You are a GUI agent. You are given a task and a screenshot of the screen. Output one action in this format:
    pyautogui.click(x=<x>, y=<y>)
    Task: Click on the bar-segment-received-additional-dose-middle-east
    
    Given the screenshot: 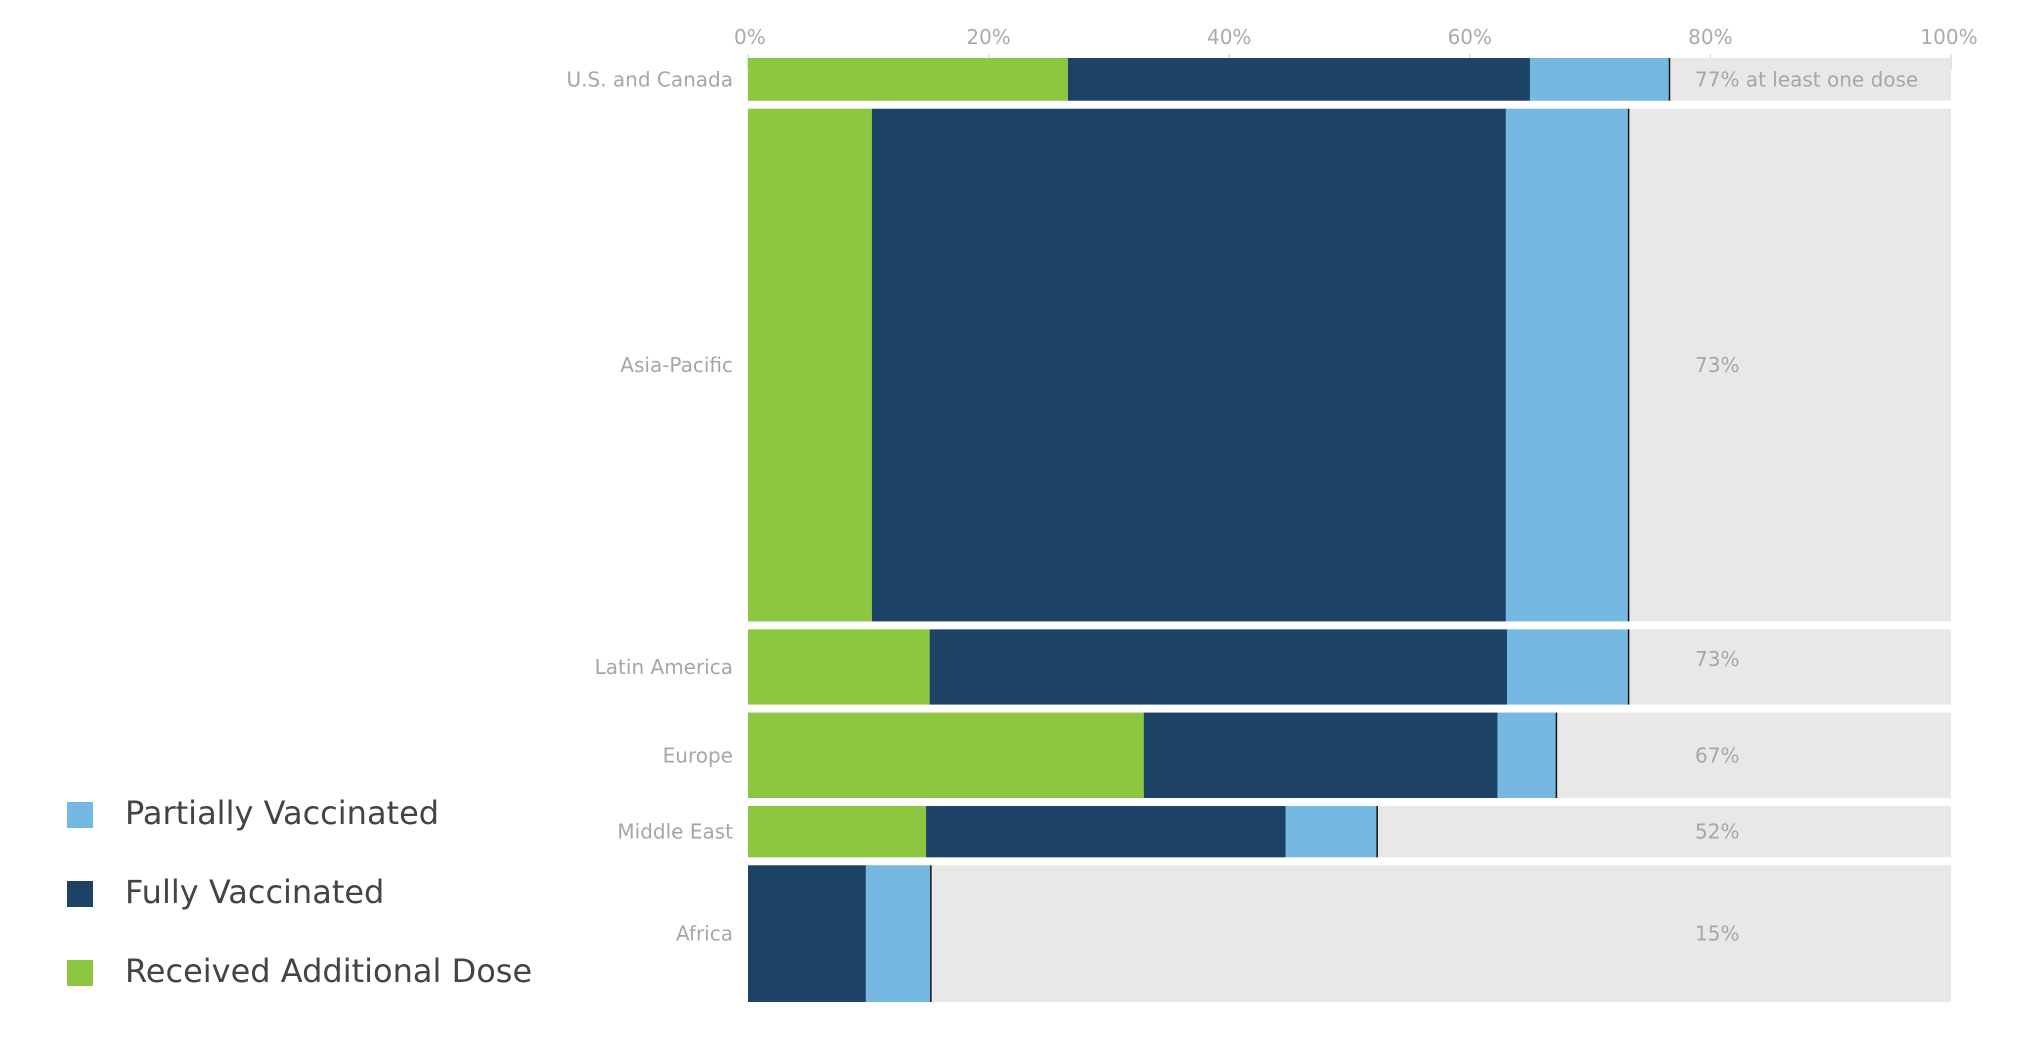 What is the action you would take?
    pyautogui.click(x=837, y=832)
    